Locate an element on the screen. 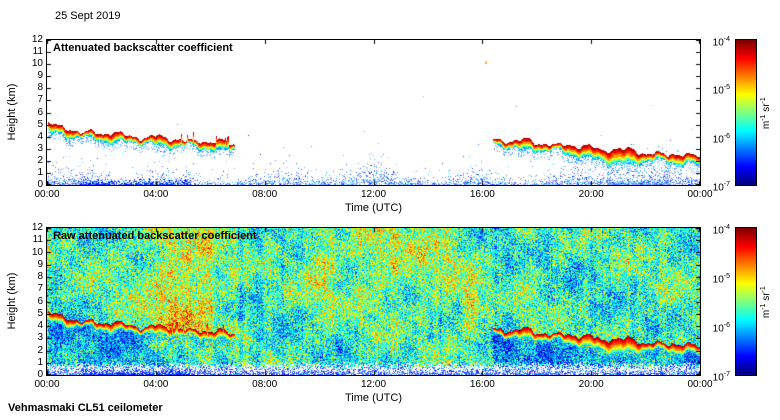 The width and height of the screenshot is (780, 420). colorbar-bottom is located at coordinates (746, 301).